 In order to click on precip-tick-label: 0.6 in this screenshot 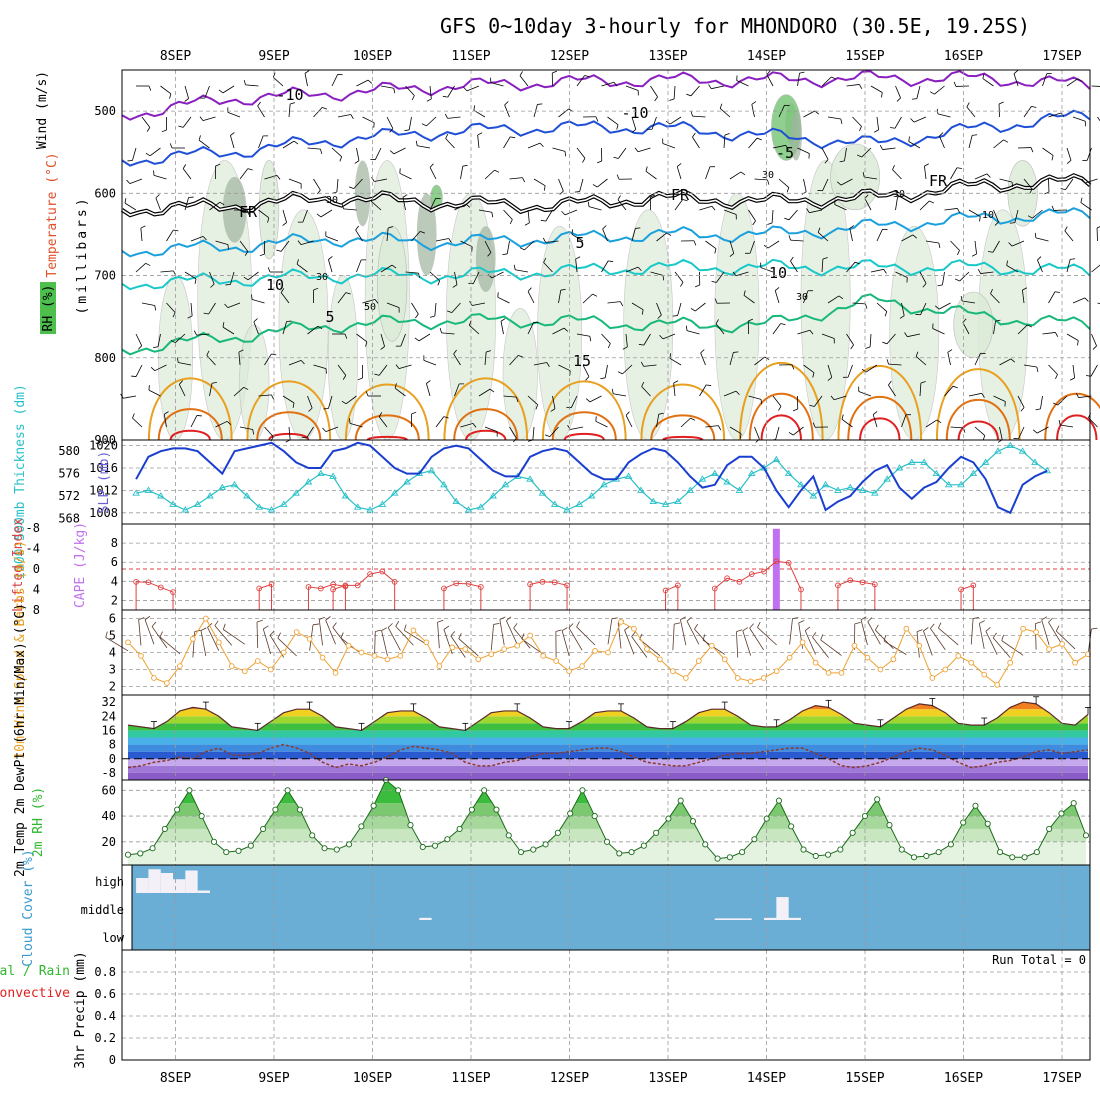, I will do `click(105, 994)`.